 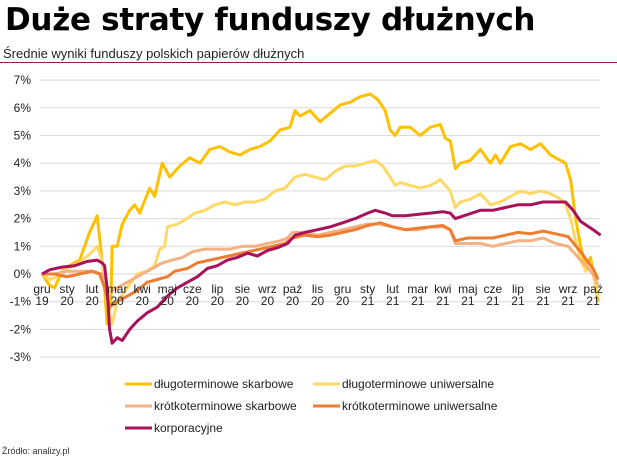 I want to click on y-tick-label: 3%, so click(x=23, y=191).